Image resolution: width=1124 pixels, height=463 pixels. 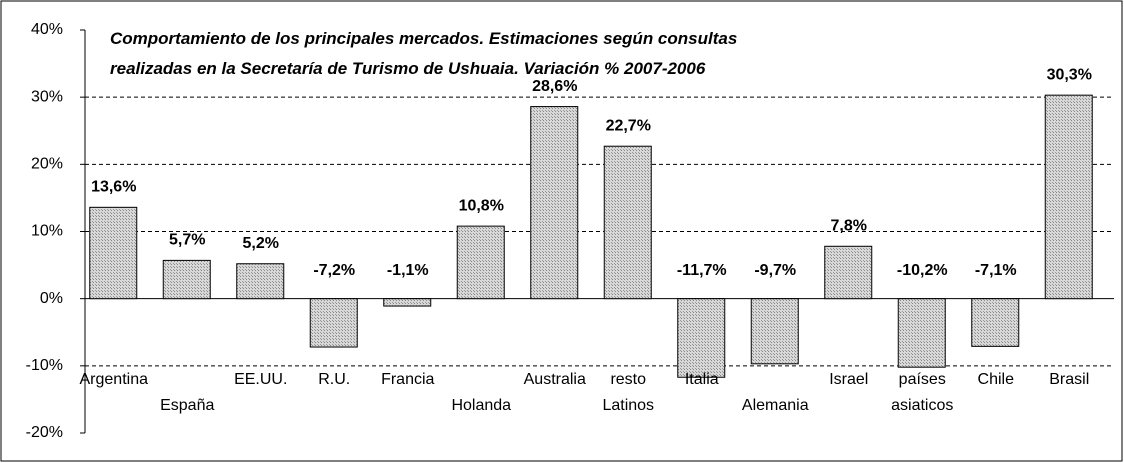 What do you see at coordinates (187, 405) in the screenshot?
I see `x-tick-label: España` at bounding box center [187, 405].